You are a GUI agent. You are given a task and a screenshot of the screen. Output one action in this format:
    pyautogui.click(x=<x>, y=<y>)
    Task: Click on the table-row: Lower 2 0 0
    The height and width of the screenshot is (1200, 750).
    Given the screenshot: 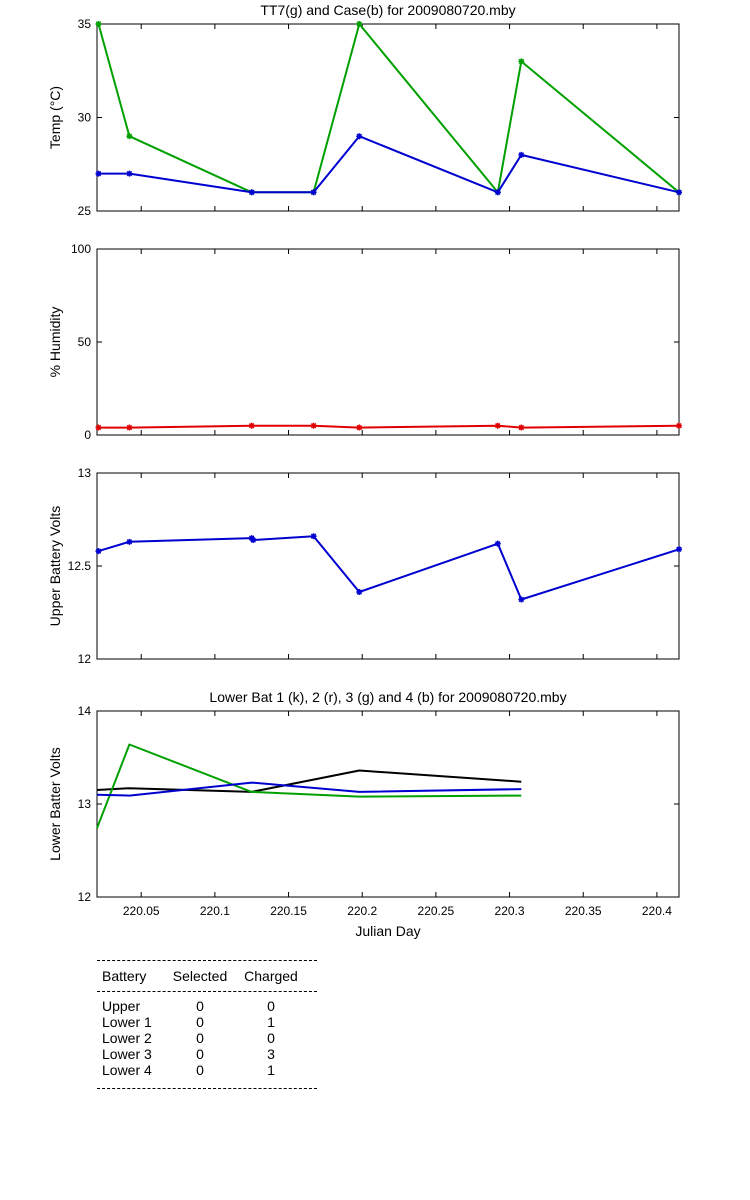 What is the action you would take?
    pyautogui.click(x=207, y=1038)
    